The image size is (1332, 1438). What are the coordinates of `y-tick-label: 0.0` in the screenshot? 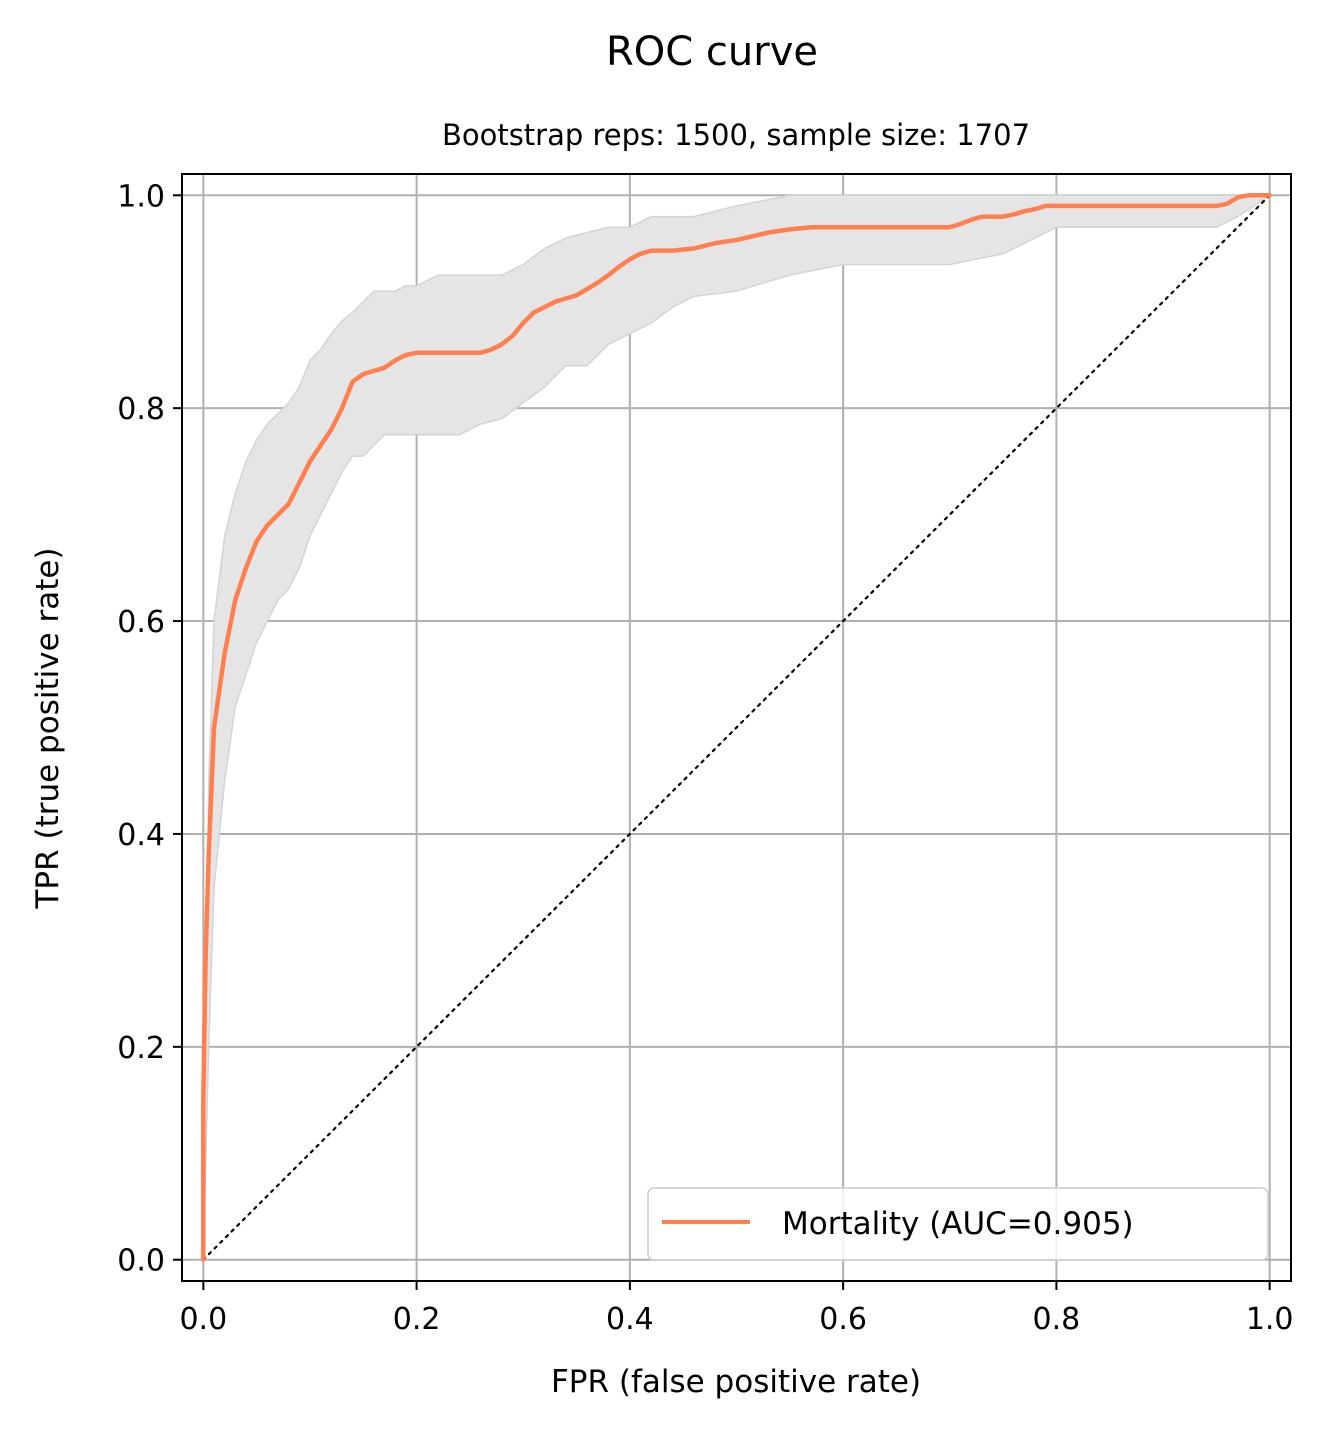 It's located at (141, 1261).